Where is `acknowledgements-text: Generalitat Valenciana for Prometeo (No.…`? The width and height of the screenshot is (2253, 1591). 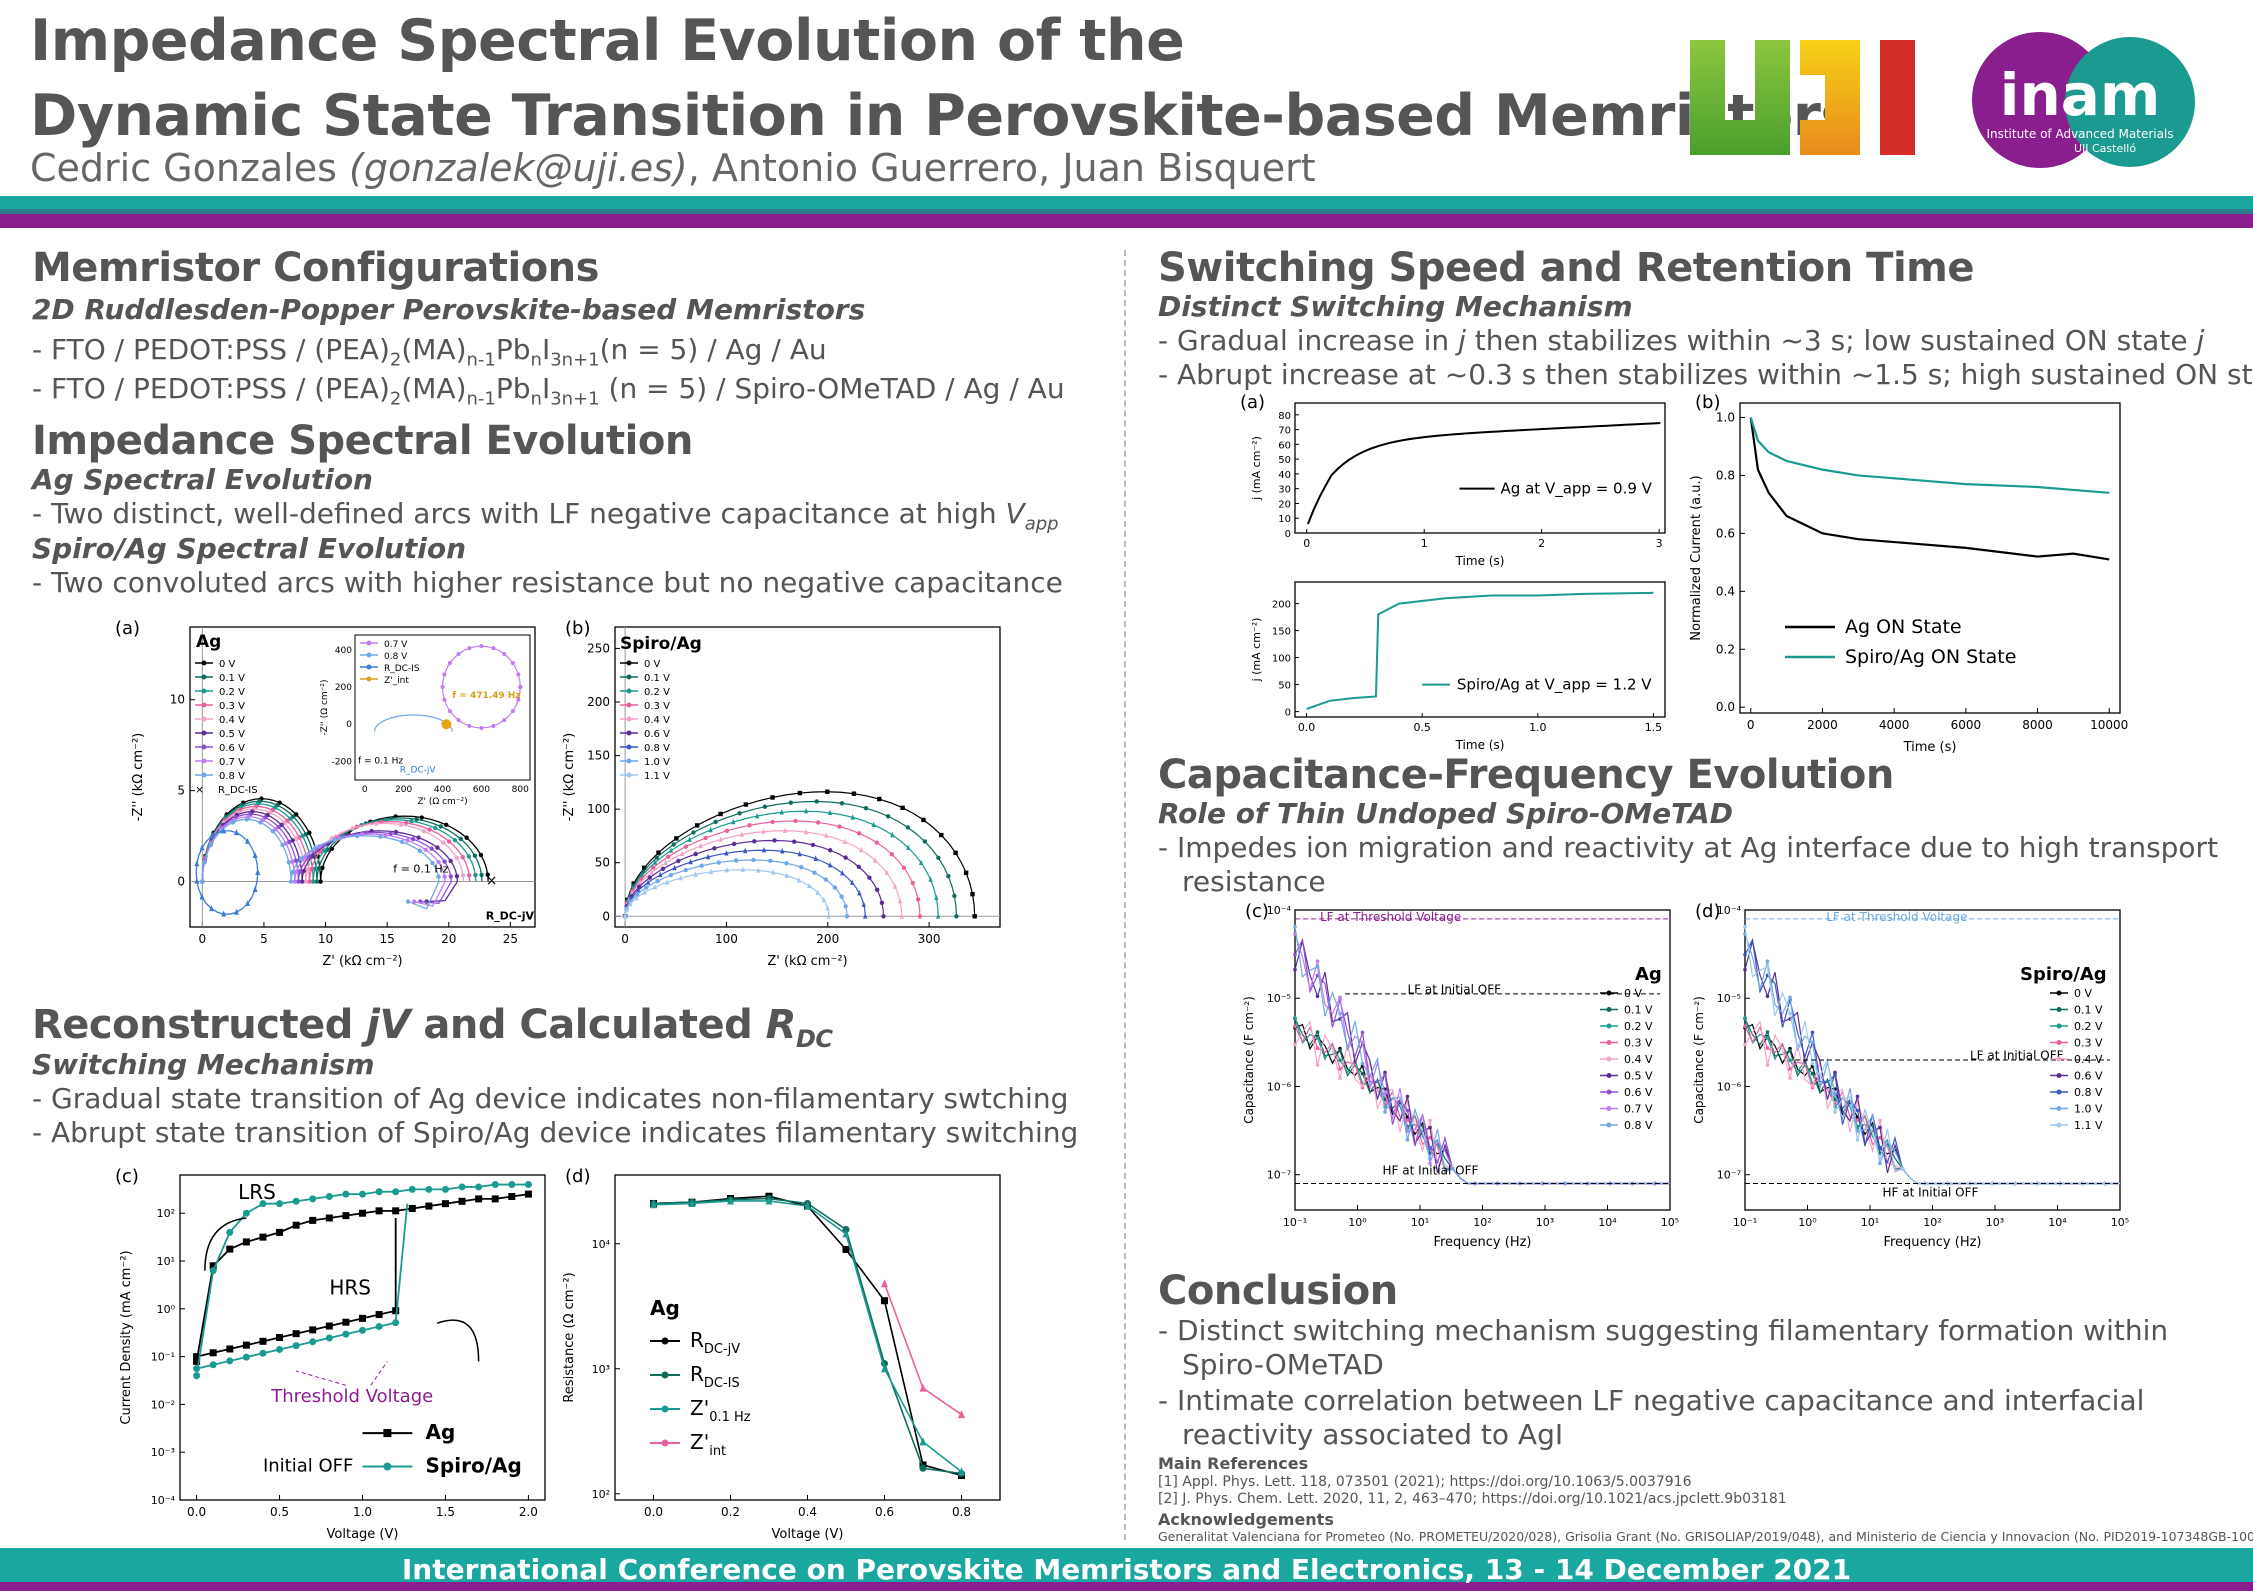 acknowledgements-text: Generalitat Valenciana for Prometeo (No.… is located at coordinates (1705, 1536).